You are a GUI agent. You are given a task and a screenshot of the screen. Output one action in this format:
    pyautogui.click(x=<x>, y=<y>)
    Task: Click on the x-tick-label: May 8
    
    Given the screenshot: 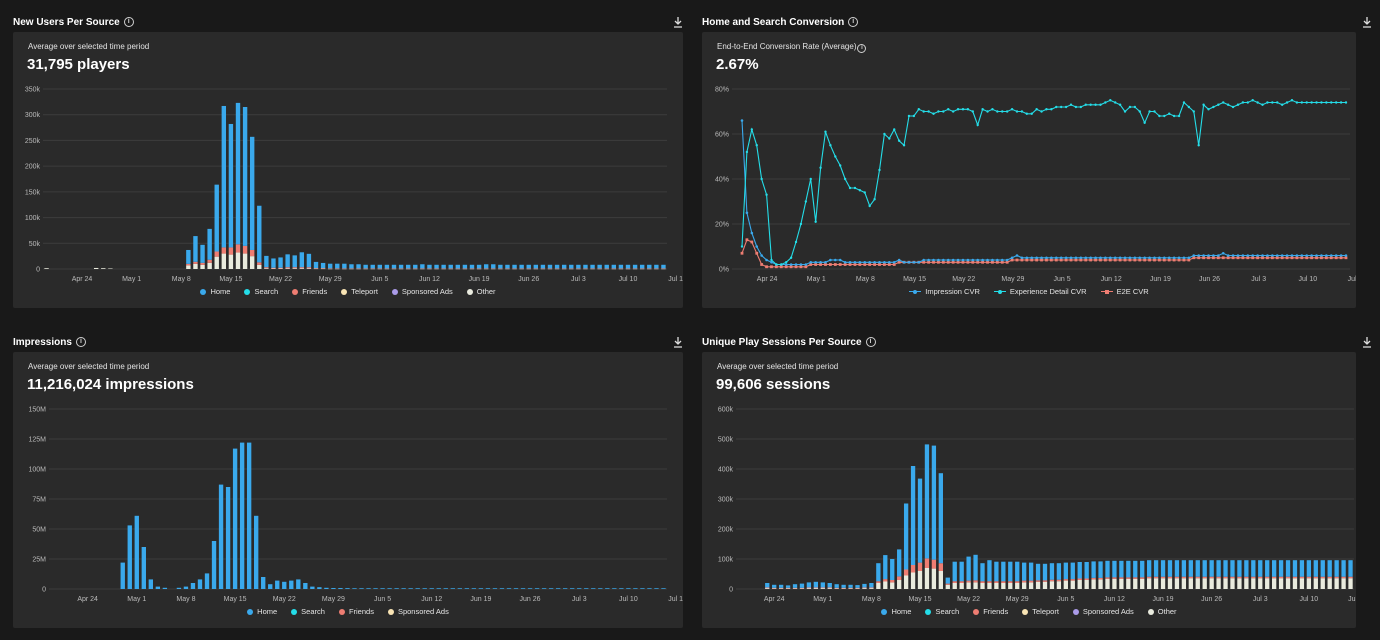 What is the action you would take?
    pyautogui.click(x=865, y=279)
    